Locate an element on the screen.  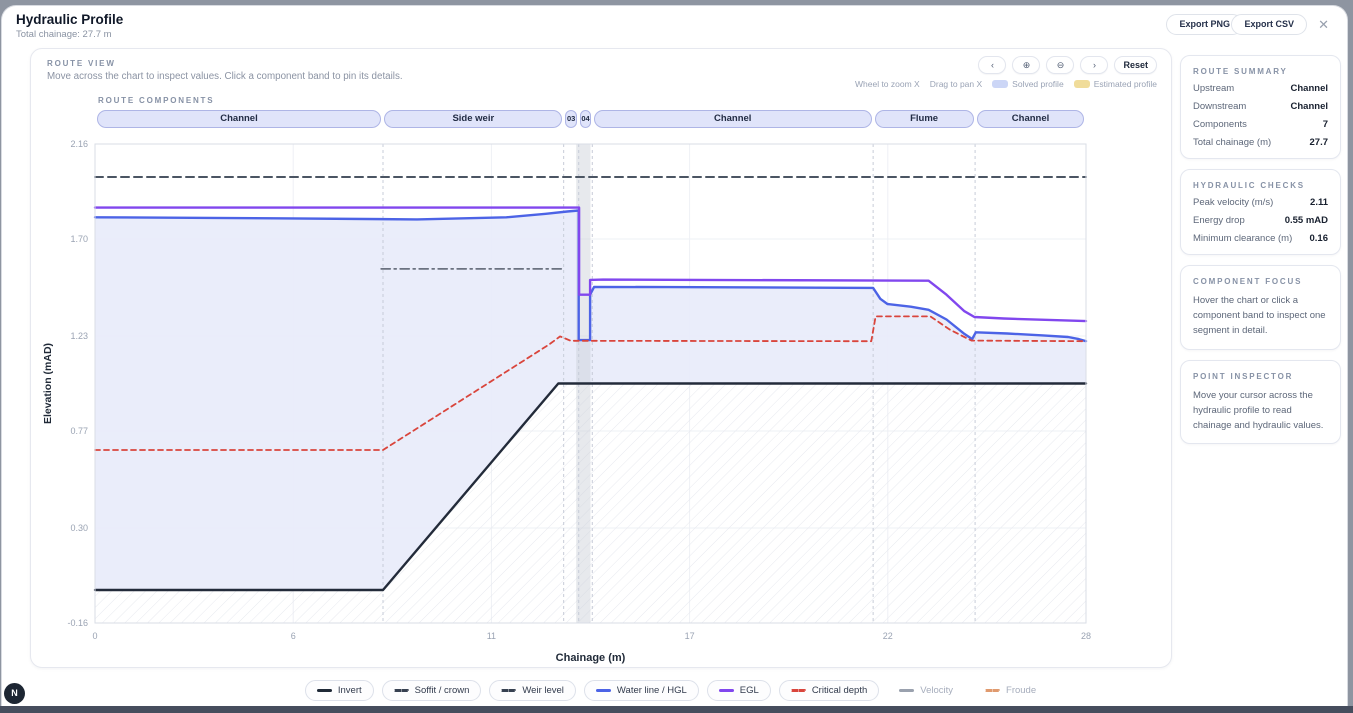
row-label: Peak velocity (m/s) is located at coordinates (1233, 202).